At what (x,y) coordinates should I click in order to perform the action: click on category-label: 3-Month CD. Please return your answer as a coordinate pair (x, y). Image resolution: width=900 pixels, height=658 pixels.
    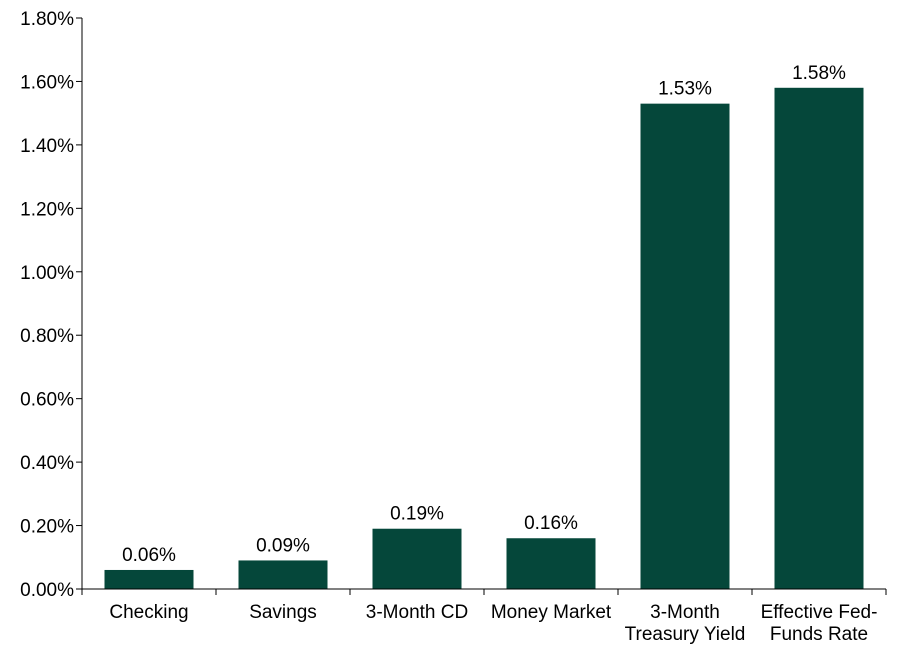
    Looking at the image, I should click on (417, 612).